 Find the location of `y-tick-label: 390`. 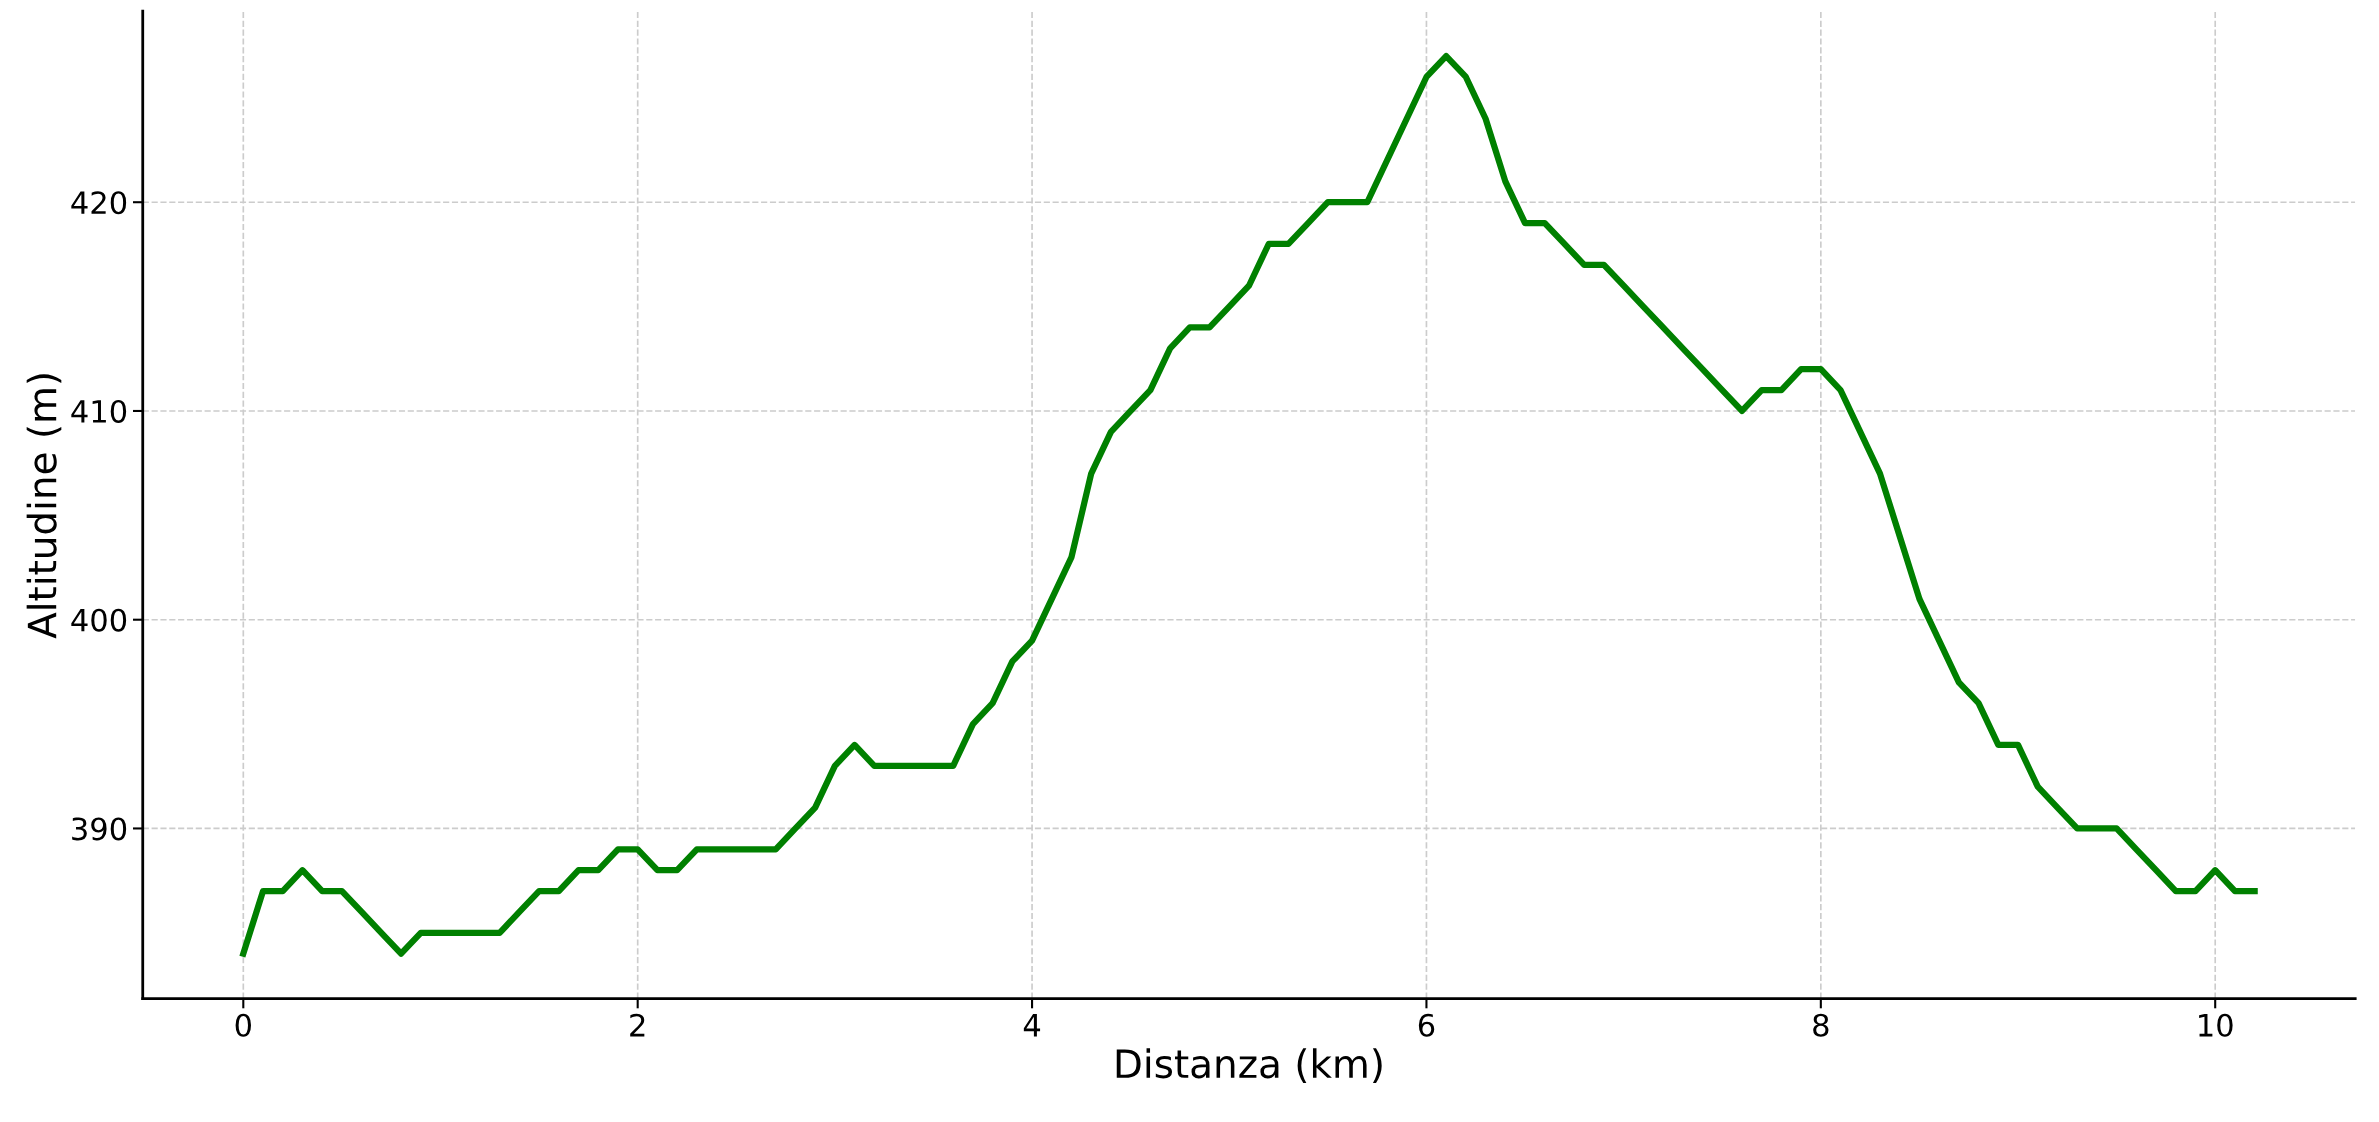

y-tick-label: 390 is located at coordinates (99, 829).